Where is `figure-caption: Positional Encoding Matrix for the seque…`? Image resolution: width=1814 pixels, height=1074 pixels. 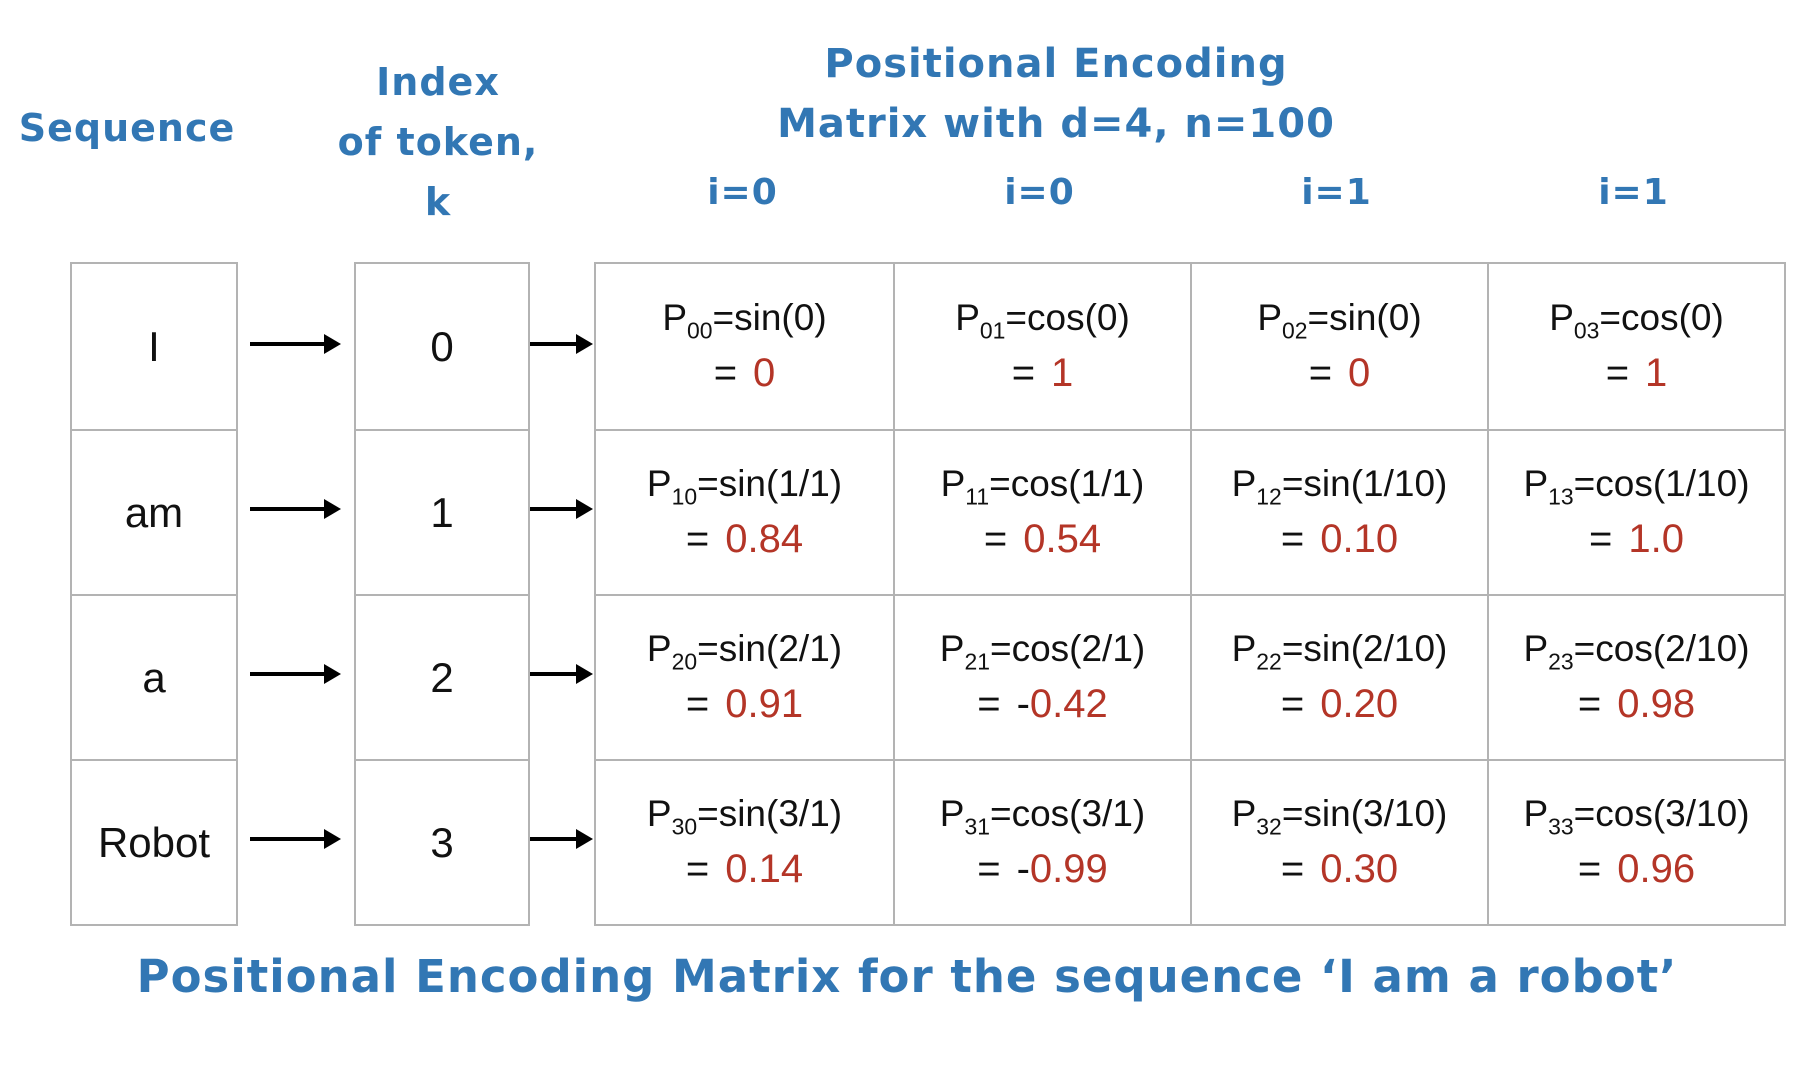 figure-caption: Positional Encoding Matrix for the seque… is located at coordinates (907, 976).